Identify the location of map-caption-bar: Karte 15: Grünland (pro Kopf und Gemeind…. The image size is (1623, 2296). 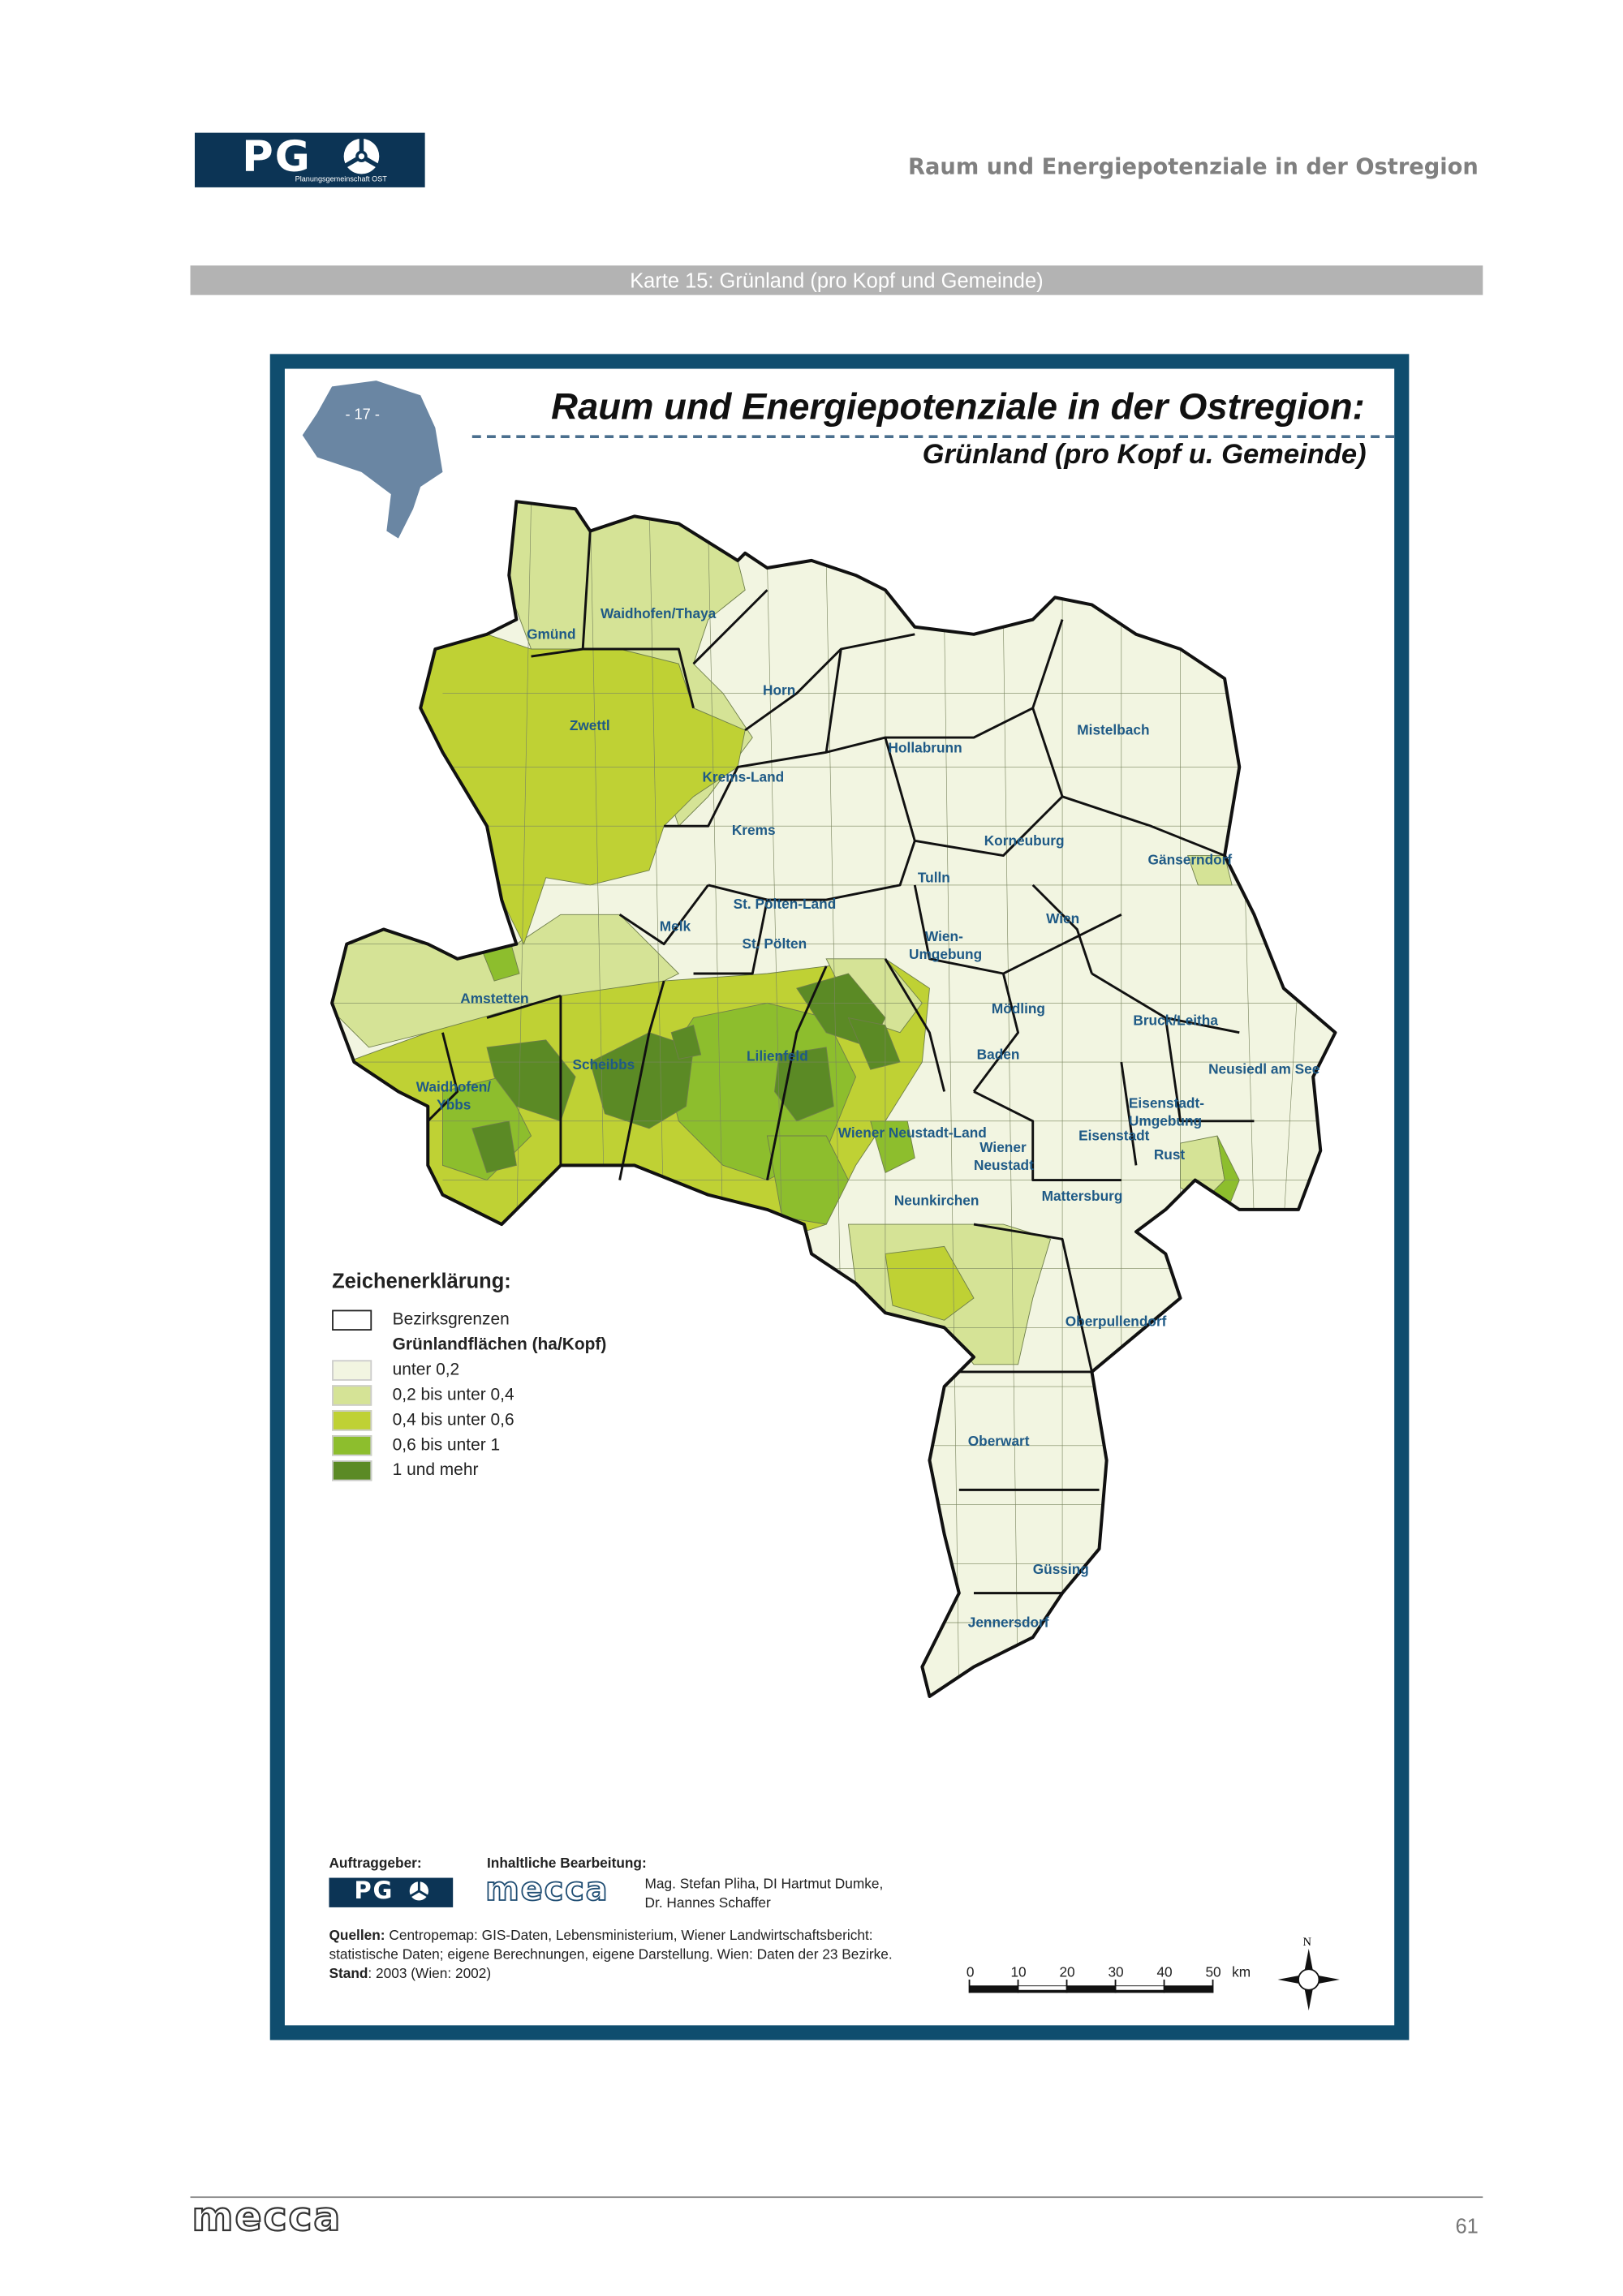
(836, 280).